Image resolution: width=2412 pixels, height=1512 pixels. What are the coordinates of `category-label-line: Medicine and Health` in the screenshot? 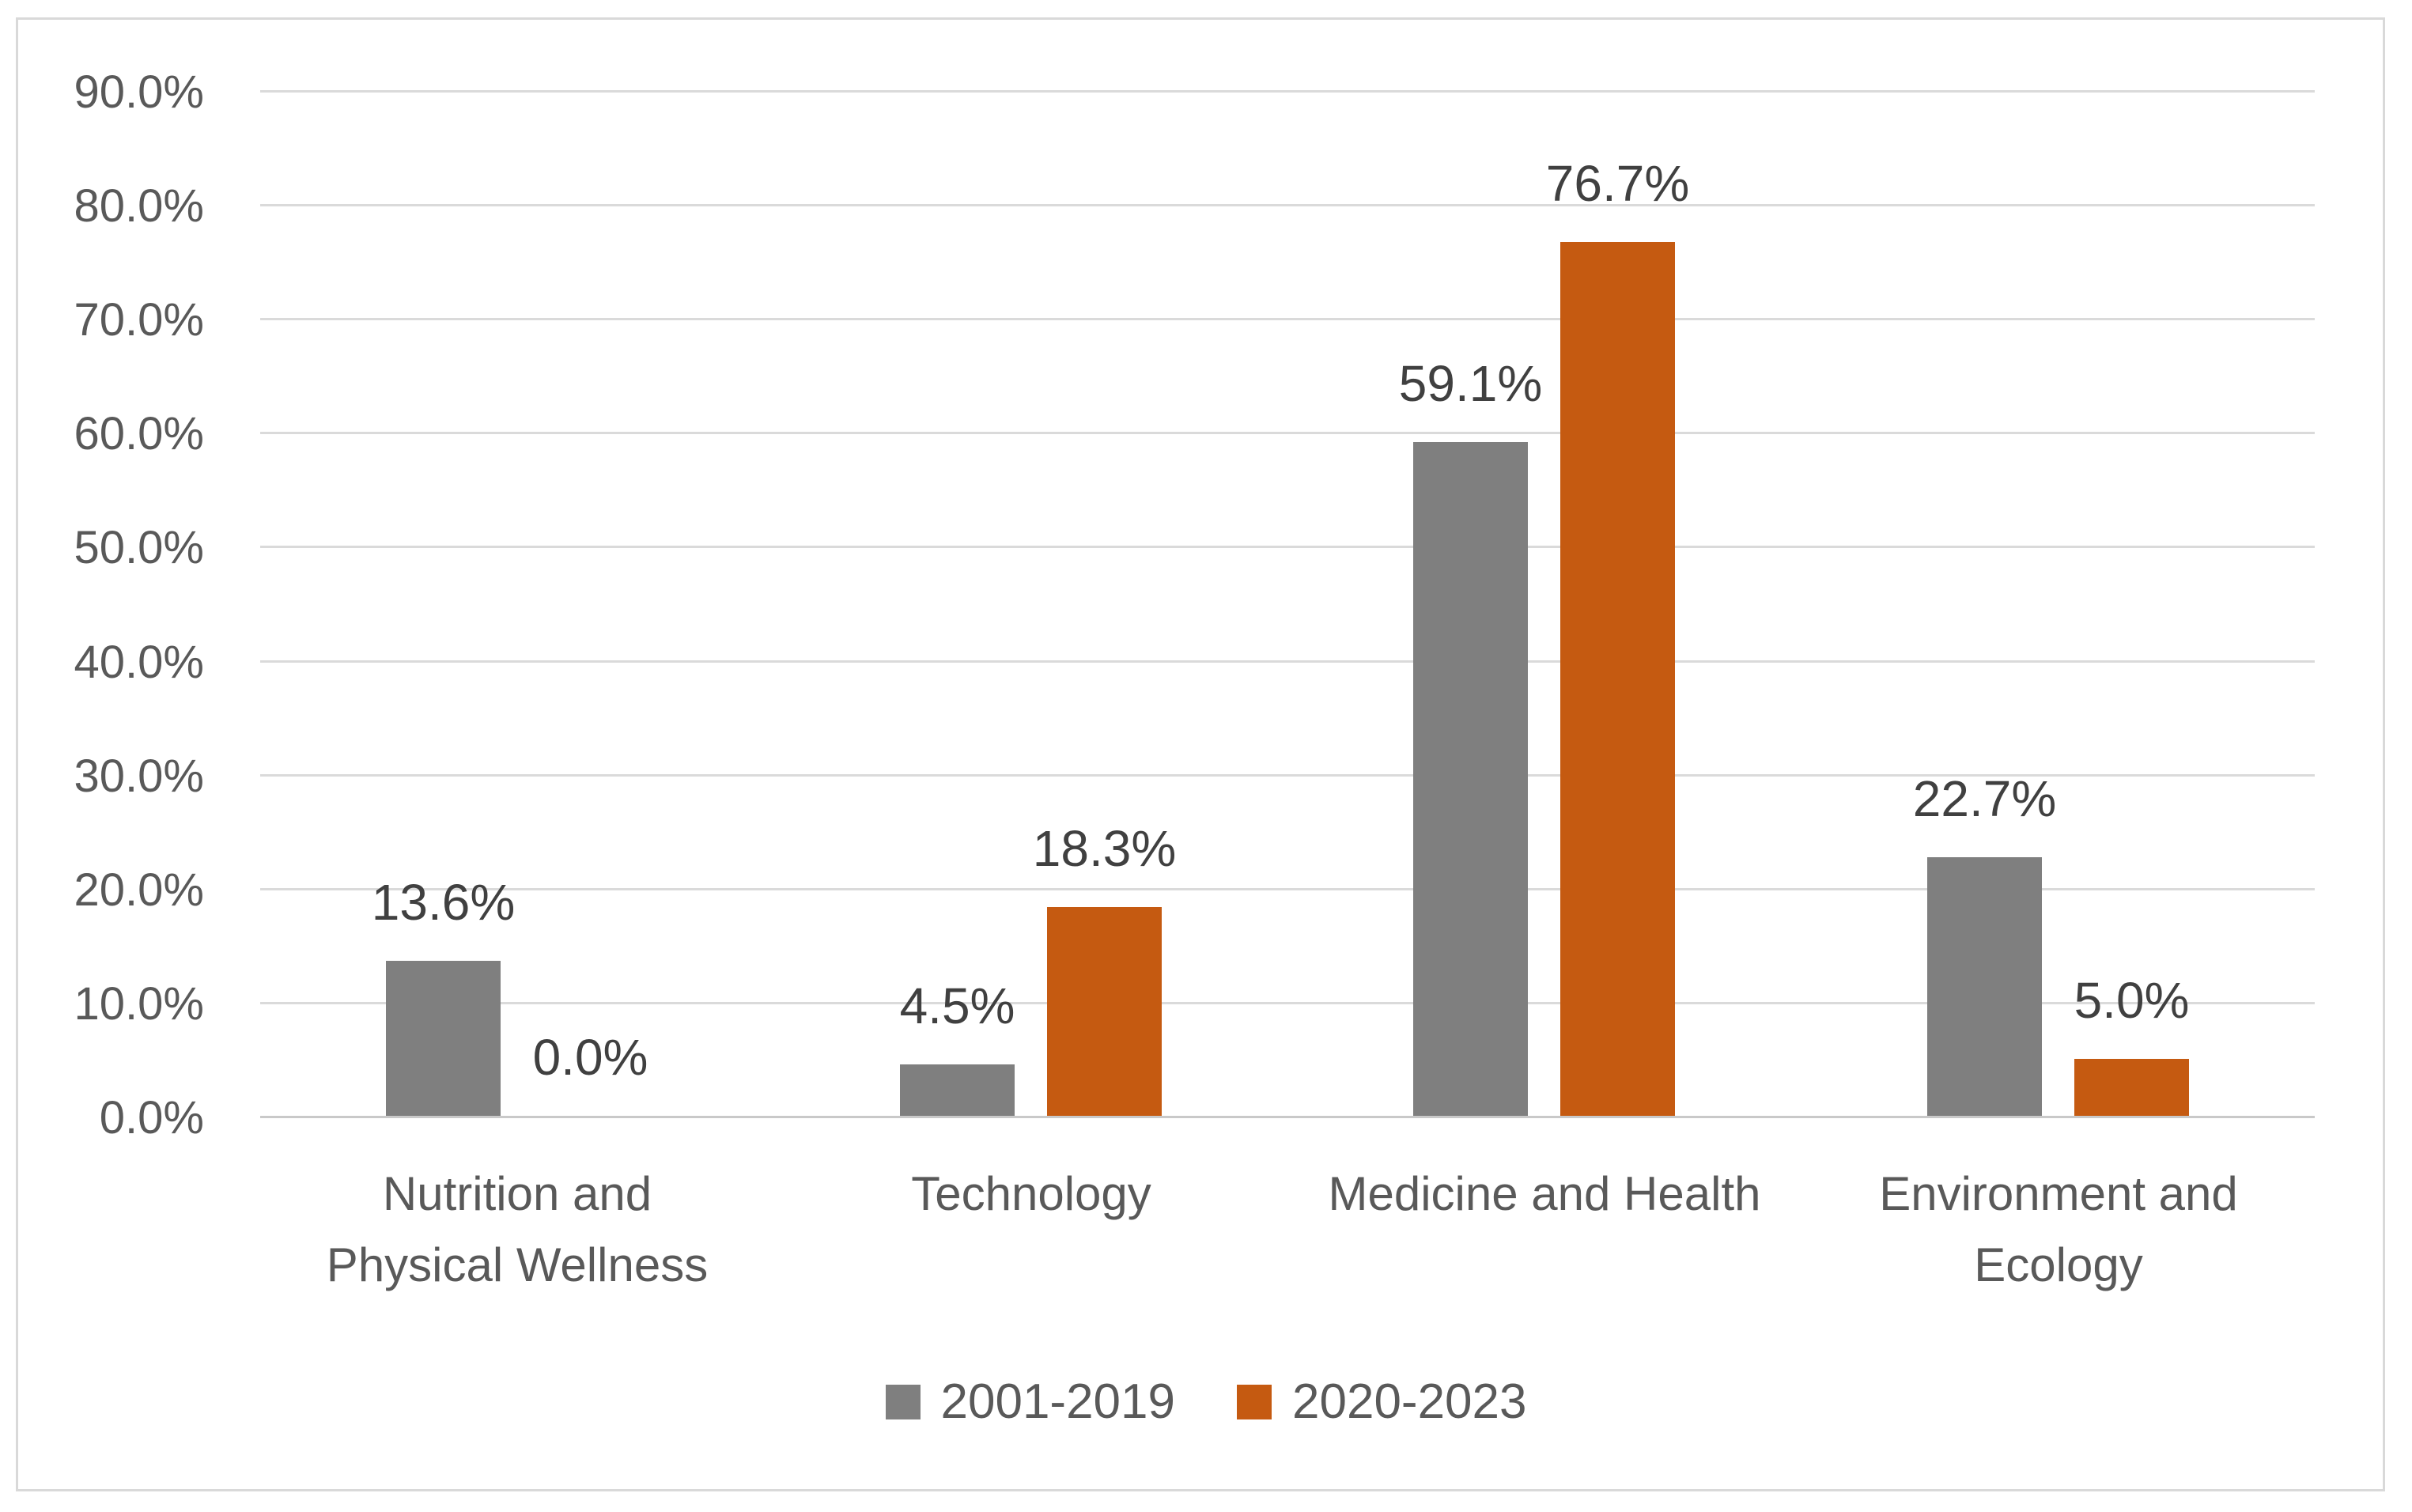 It's located at (1544, 1194).